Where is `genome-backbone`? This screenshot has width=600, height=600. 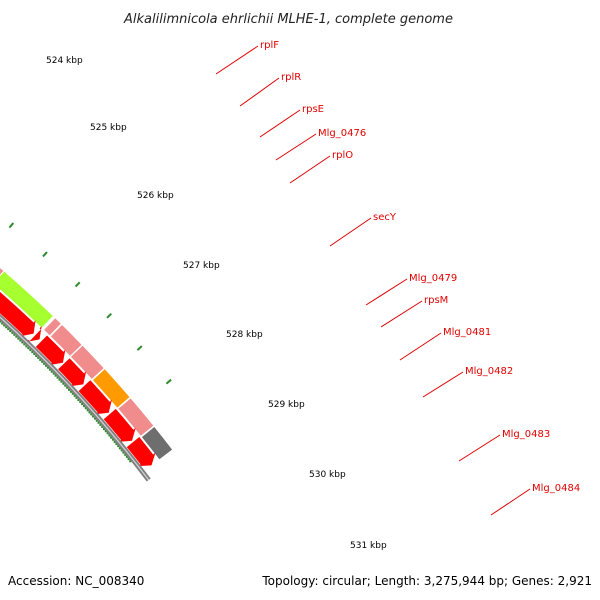
genome-backbone is located at coordinates (75, 398).